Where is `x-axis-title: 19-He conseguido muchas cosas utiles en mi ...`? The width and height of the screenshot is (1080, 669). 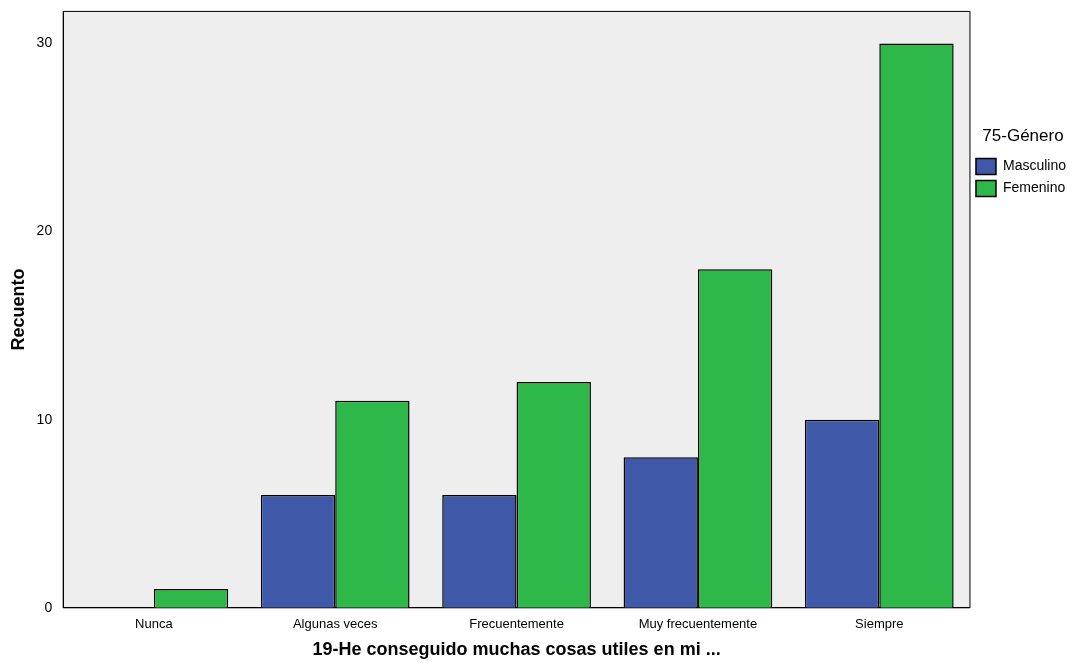
x-axis-title: 19-He conseguido muchas cosas utiles en mi ... is located at coordinates (516, 649).